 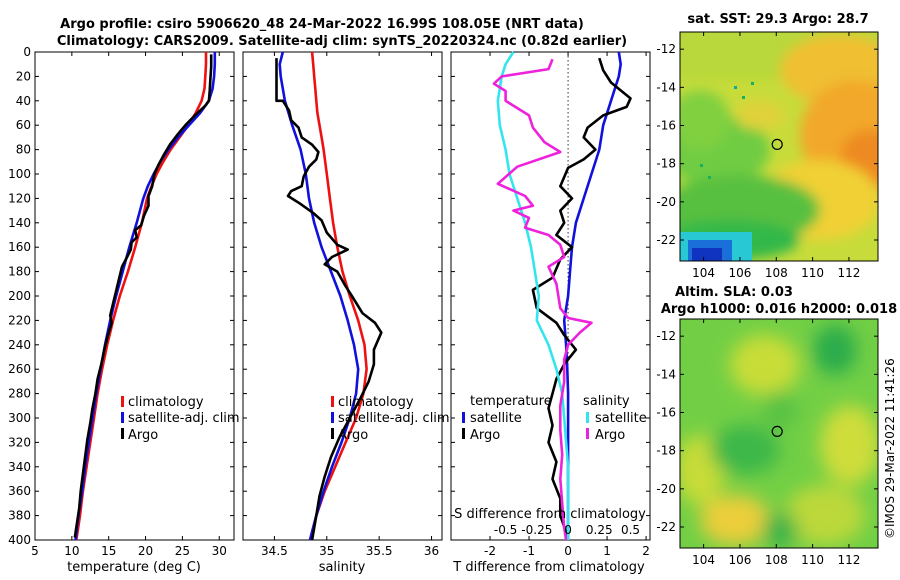 I want to click on salinity-xtick-label: 36, so click(x=431, y=551).